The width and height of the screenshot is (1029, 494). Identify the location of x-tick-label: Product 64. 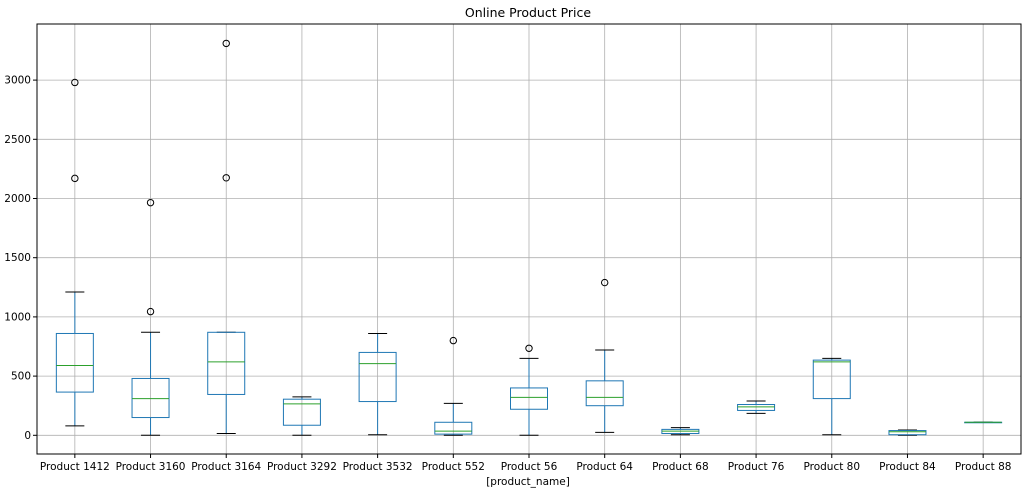
(604, 467).